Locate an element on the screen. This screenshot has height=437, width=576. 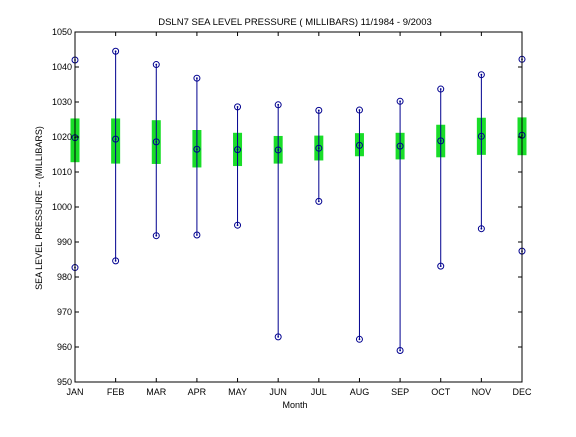
x-tick-label-jul: JUL is located at coordinates (319, 392).